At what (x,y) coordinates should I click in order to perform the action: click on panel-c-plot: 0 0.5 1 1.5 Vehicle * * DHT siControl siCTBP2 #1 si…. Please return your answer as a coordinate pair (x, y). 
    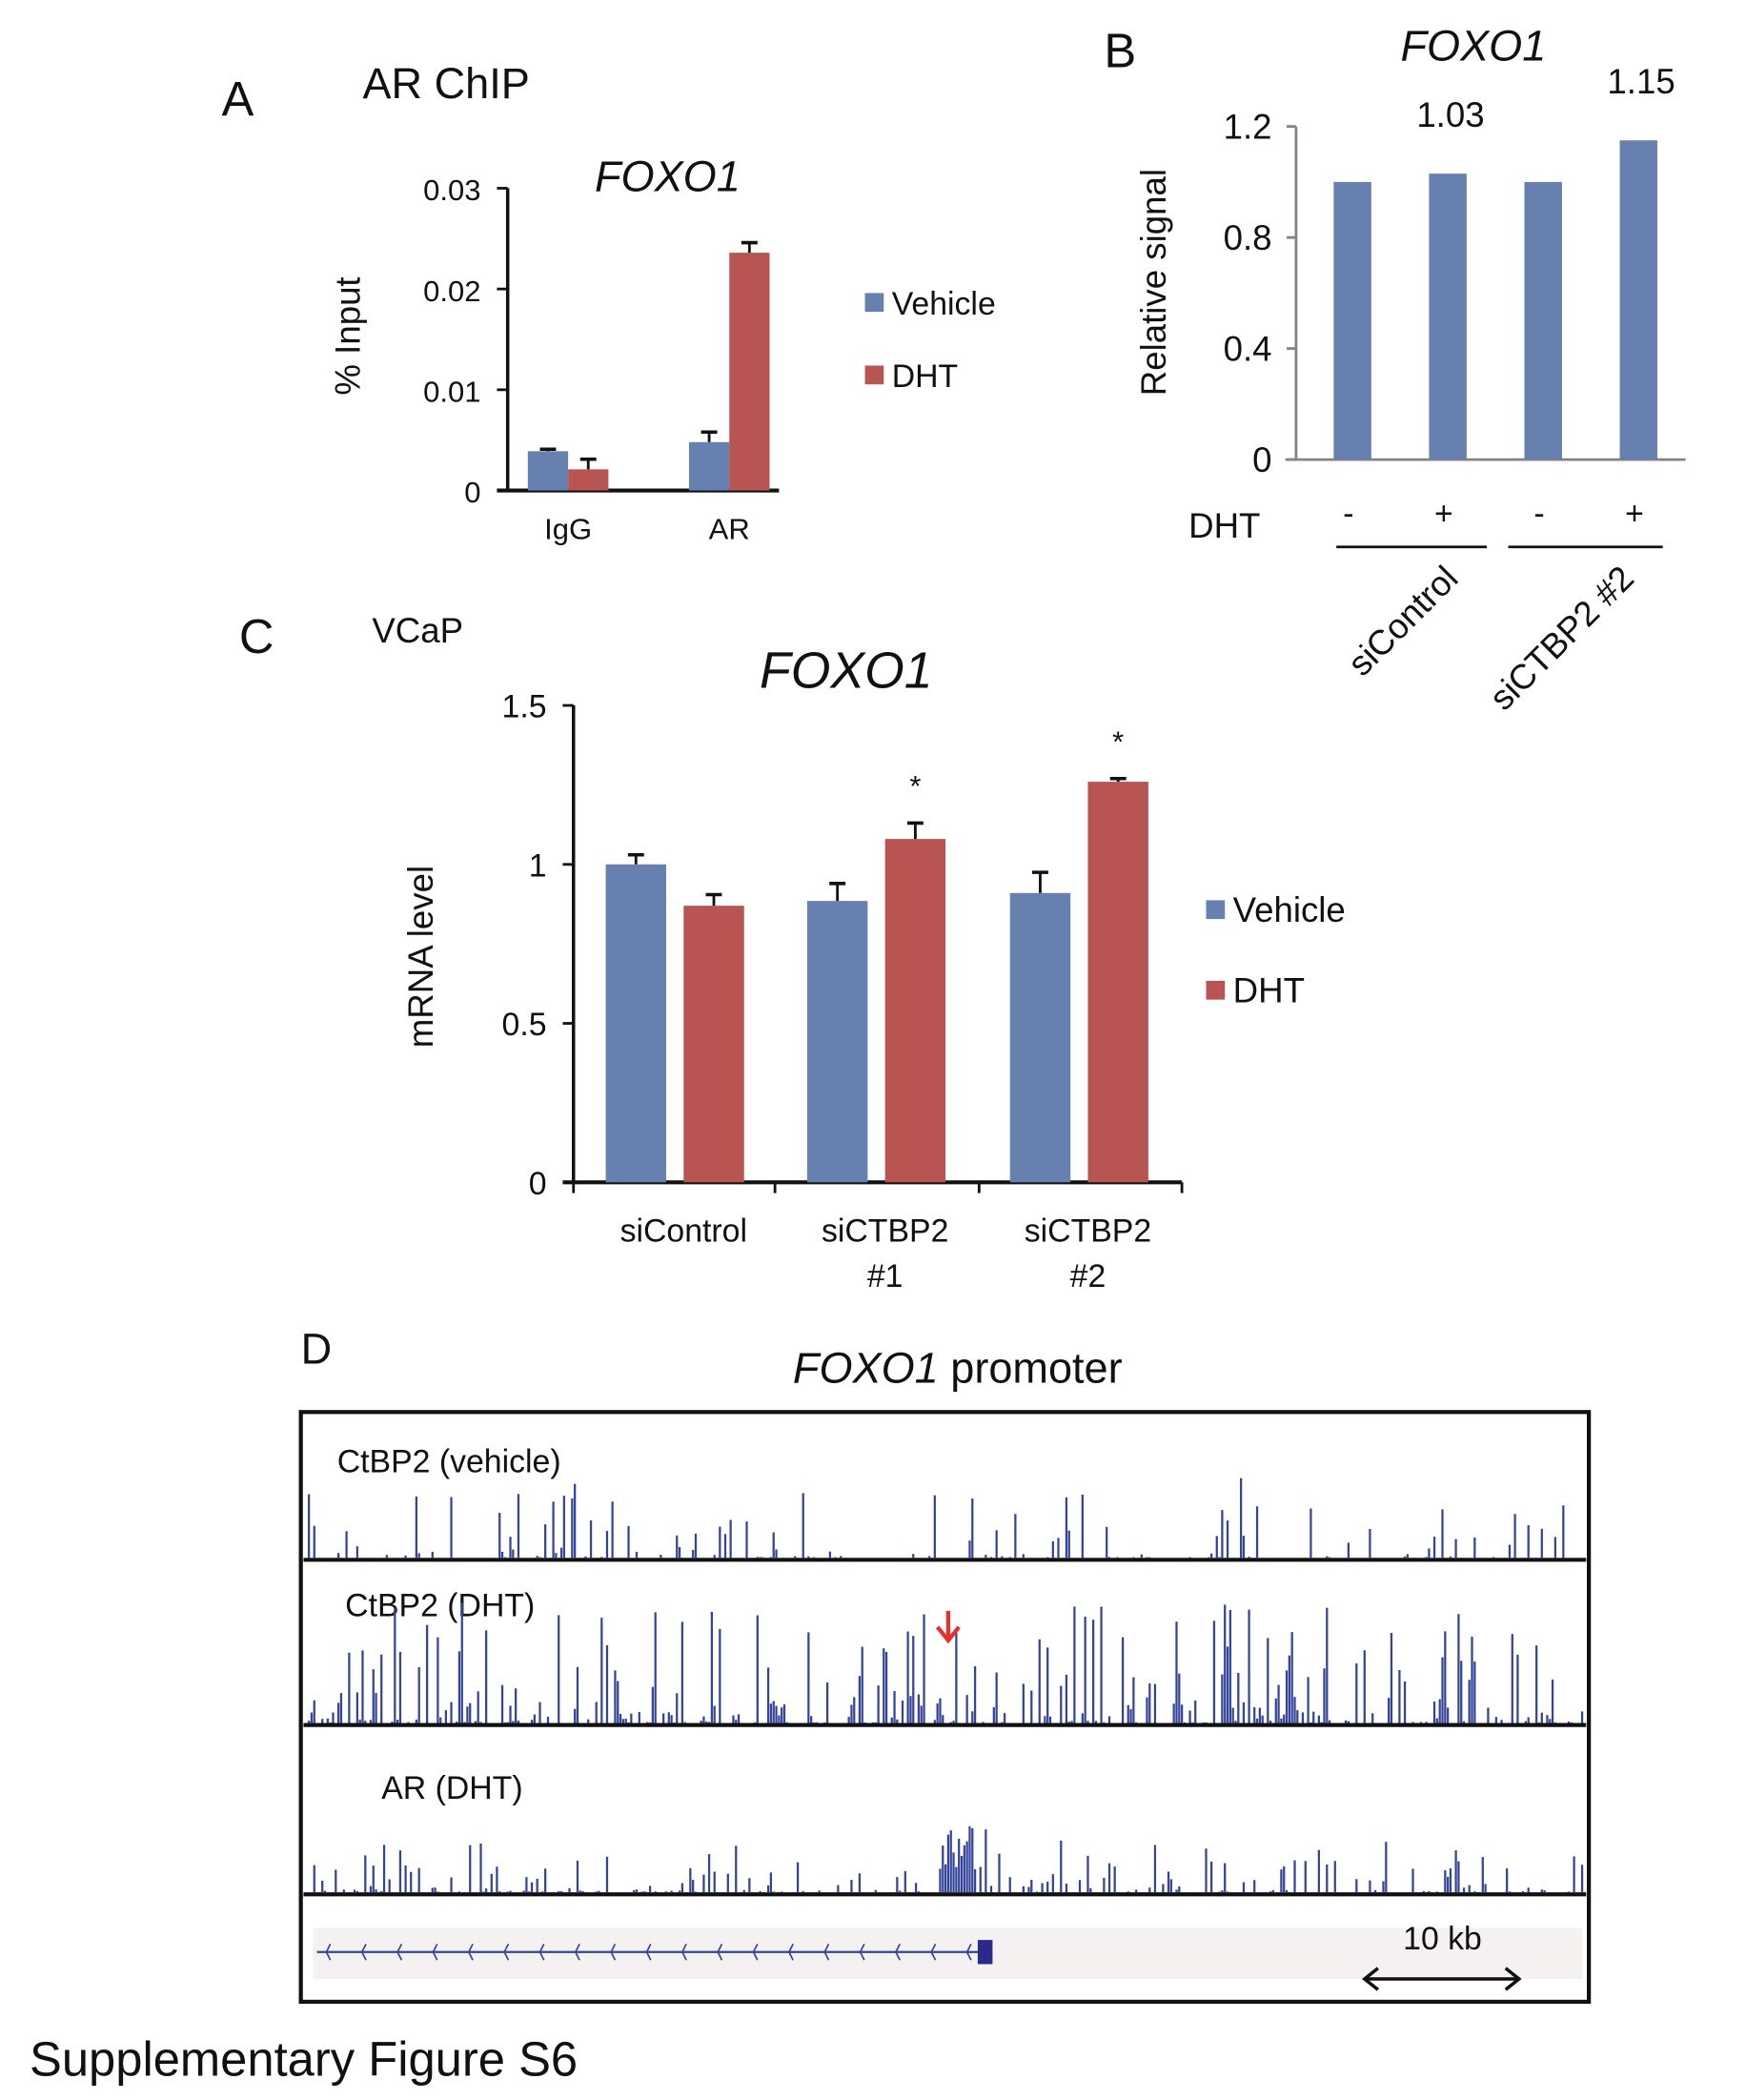
    Looking at the image, I should click on (924, 992).